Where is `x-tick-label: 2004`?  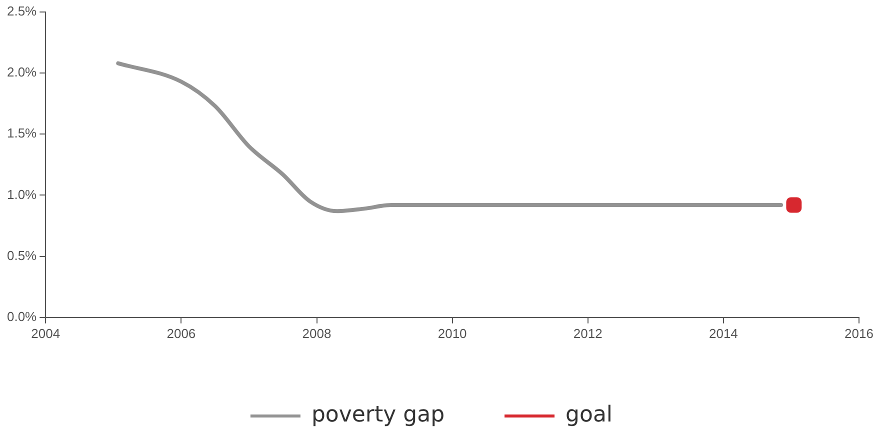
x-tick-label: 2004 is located at coordinates (45, 333).